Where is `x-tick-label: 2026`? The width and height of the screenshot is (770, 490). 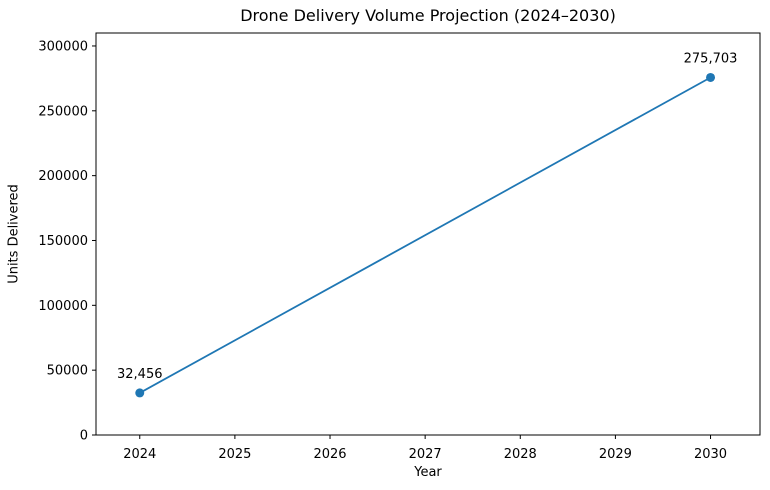
x-tick-label: 2026 is located at coordinates (329, 454).